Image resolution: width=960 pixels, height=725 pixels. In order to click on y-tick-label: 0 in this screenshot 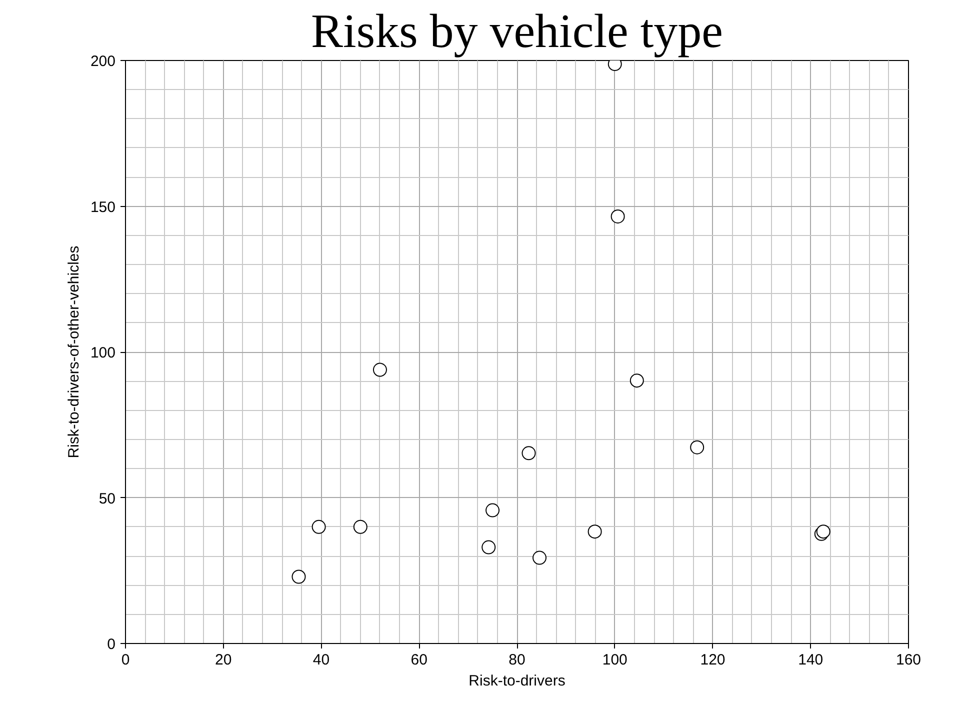, I will do `click(111, 644)`.